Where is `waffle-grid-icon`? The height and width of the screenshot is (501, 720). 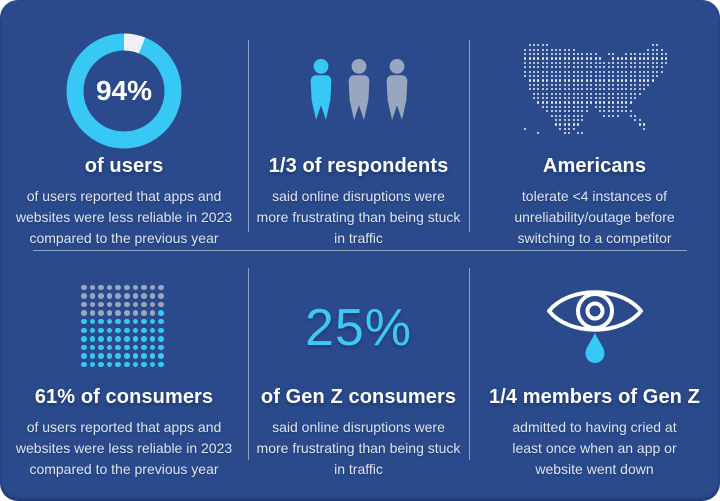
waffle-grid-icon is located at coordinates (124, 327).